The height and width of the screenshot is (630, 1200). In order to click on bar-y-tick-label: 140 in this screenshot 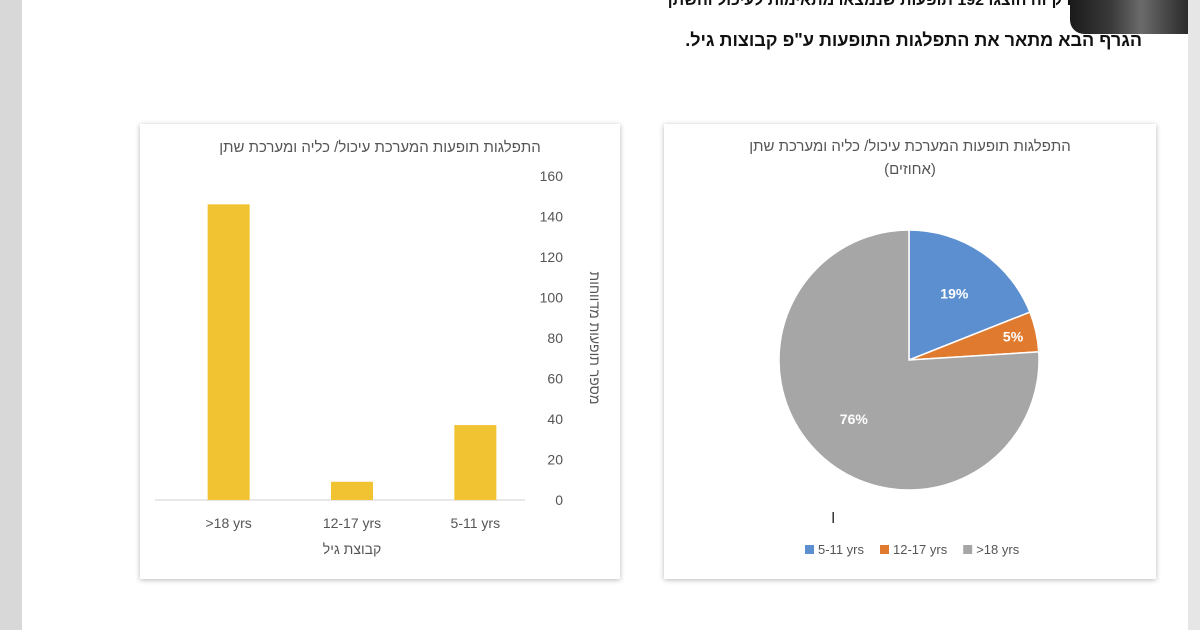, I will do `click(552, 217)`.